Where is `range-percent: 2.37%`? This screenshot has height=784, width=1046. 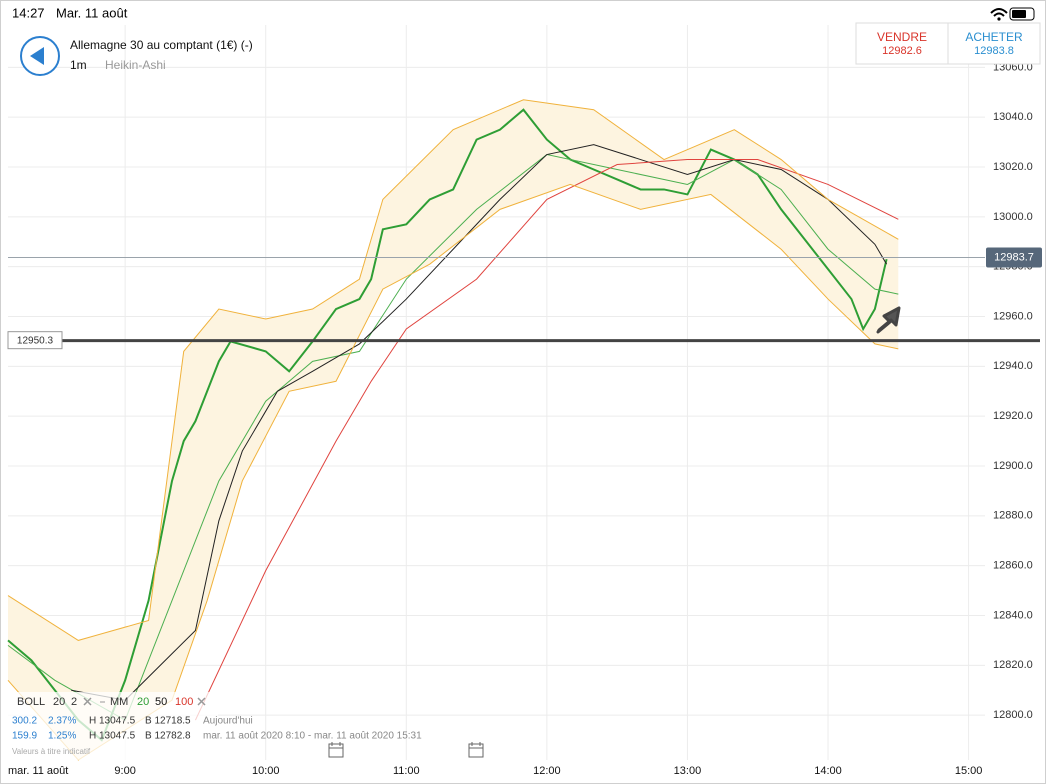
range-percent: 2.37% is located at coordinates (62, 721).